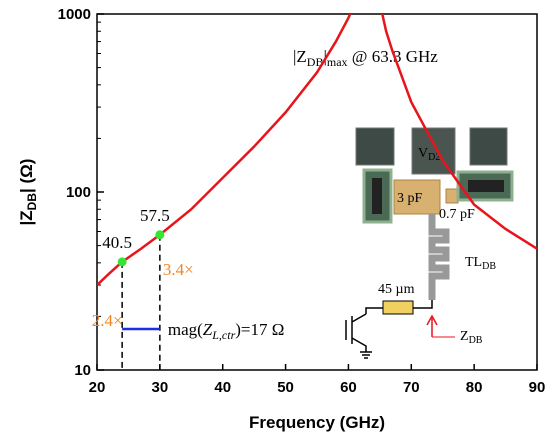 This screenshot has height=444, width=550. Describe the element at coordinates (160, 387) in the screenshot. I see `x-tick-label: 30` at that location.